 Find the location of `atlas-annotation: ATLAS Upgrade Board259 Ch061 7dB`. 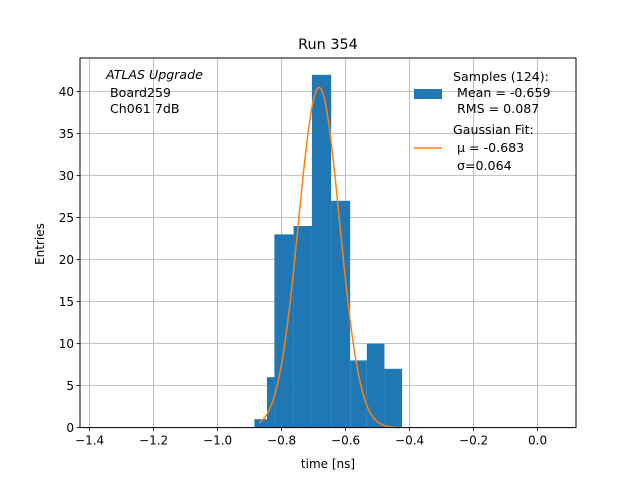

atlas-annotation: ATLAS Upgrade Board259 Ch061 7dB is located at coordinates (154, 91).